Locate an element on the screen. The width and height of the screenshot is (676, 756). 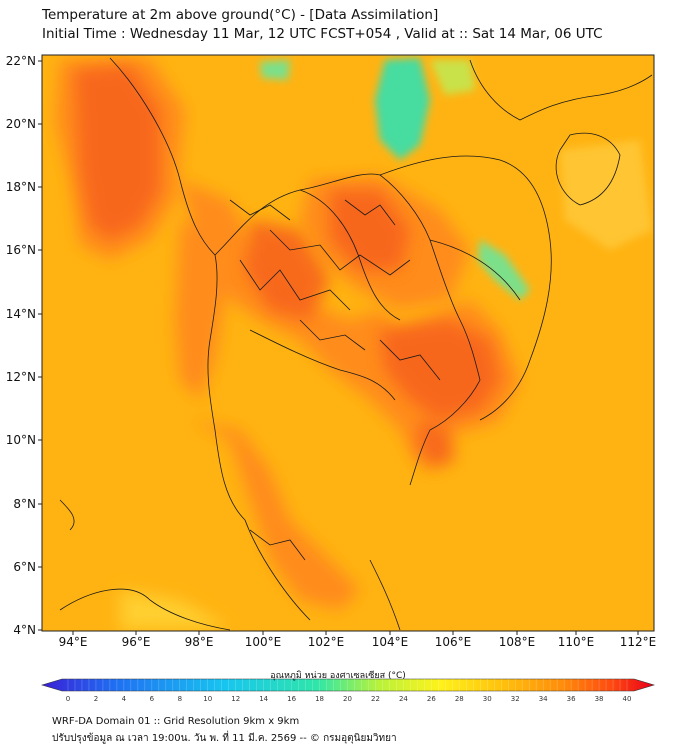
colorbar-tick-label: 38 is located at coordinates (599, 699).